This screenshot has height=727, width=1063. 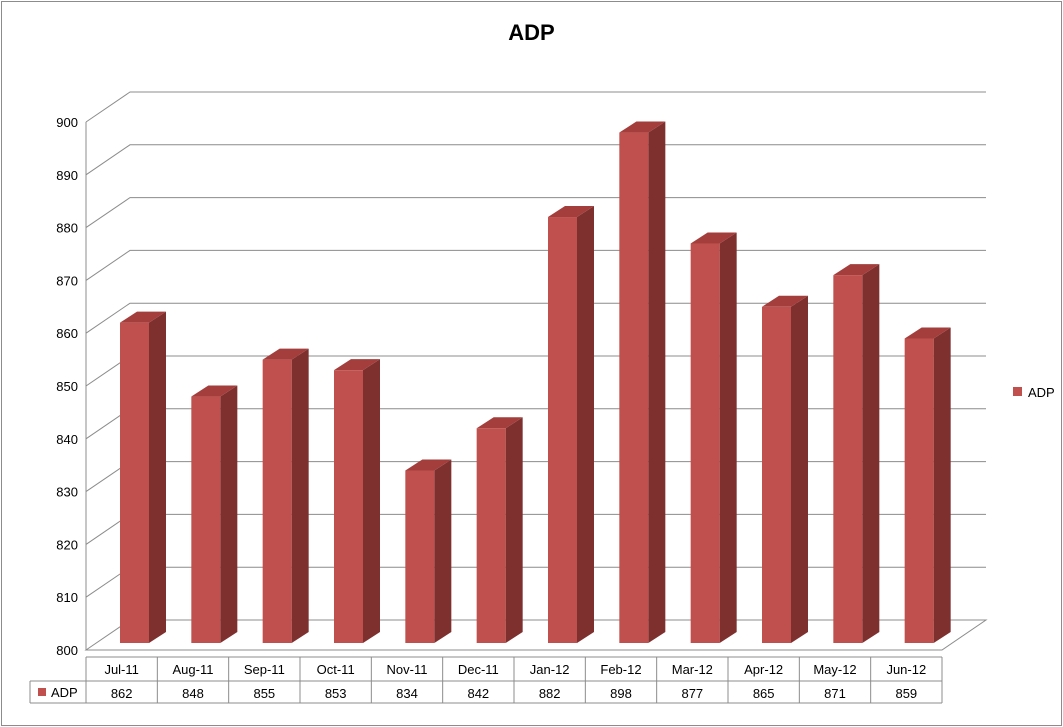 What do you see at coordinates (67, 280) in the screenshot?
I see `y-tick-label: 870` at bounding box center [67, 280].